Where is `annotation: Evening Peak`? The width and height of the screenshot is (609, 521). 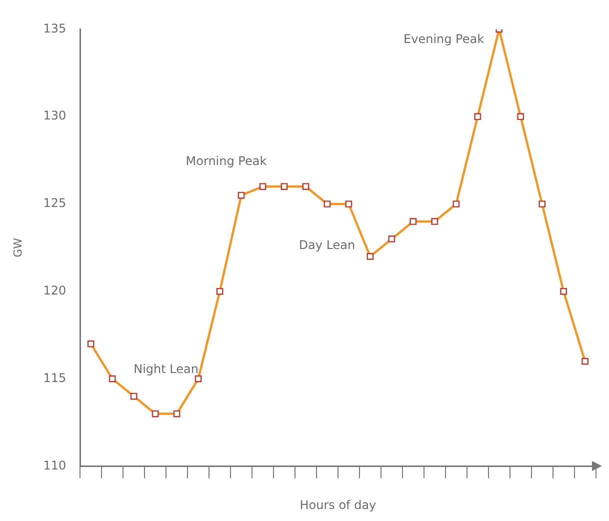
annotation: Evening Peak is located at coordinates (444, 39).